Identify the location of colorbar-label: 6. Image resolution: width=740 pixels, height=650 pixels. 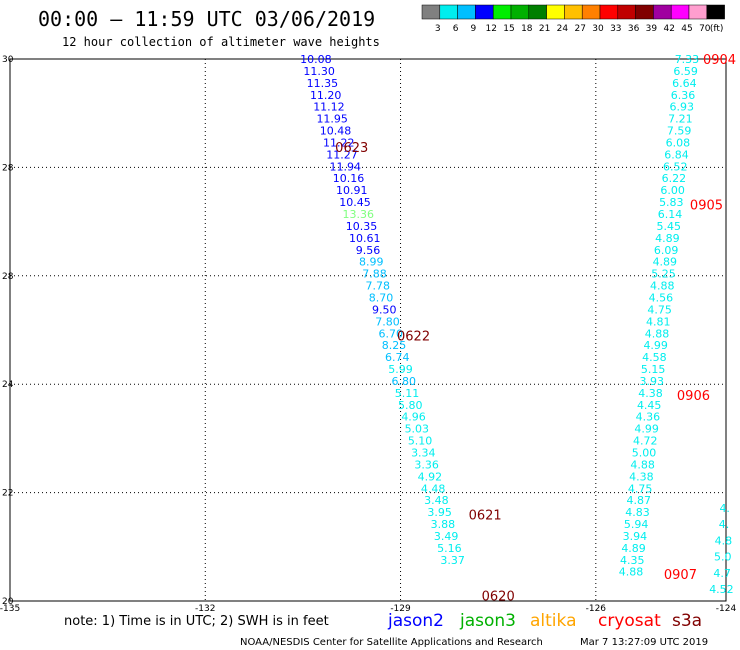
(456, 29).